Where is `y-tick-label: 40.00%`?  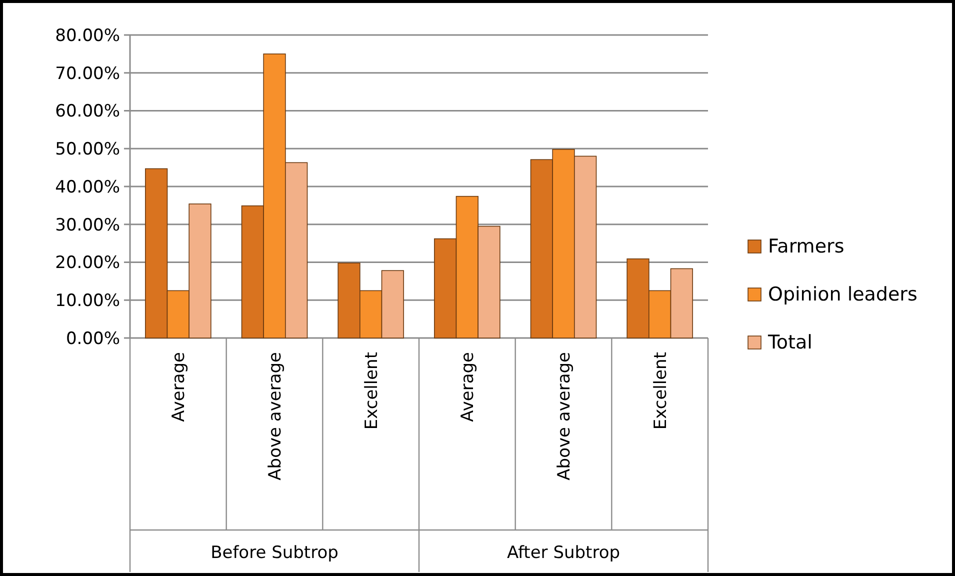 y-tick-label: 40.00% is located at coordinates (87, 187).